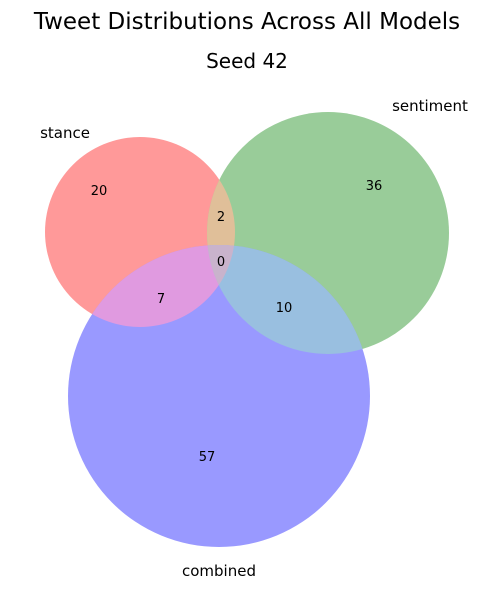 This screenshot has height=593, width=494. What do you see at coordinates (151, 286) in the screenshot?
I see `stance-combined-overlap` at bounding box center [151, 286].